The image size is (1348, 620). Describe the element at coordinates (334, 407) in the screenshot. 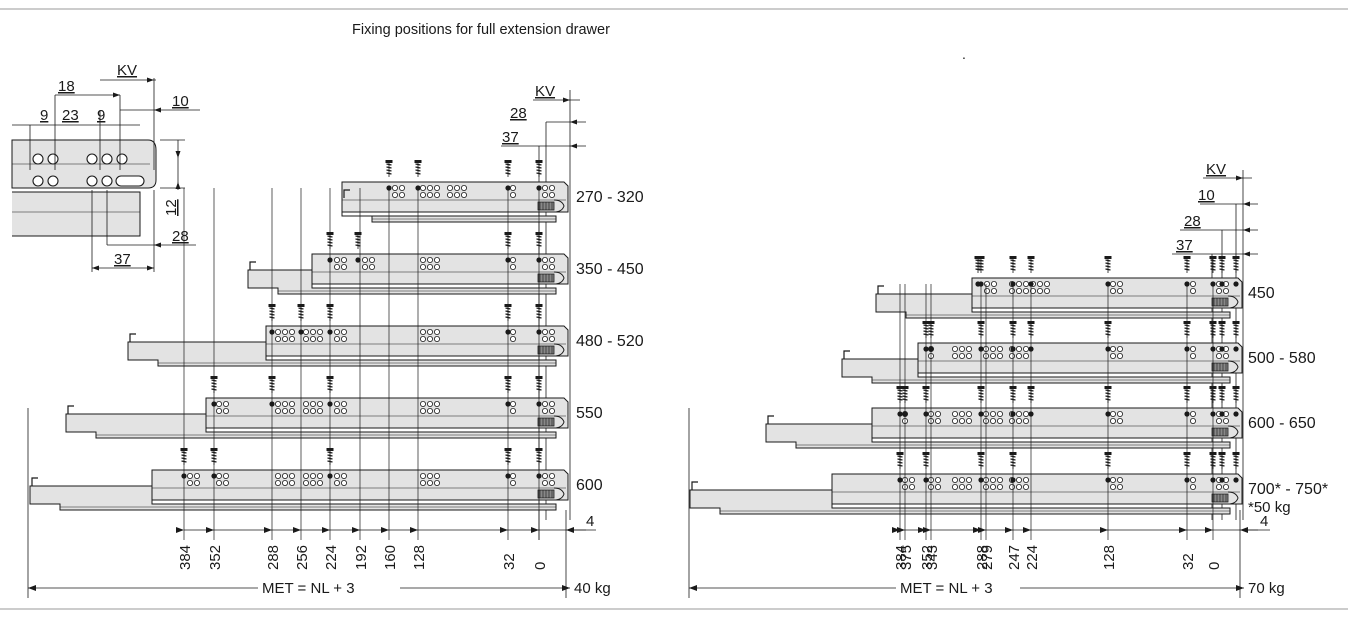

I see `drawer-rail: 550` at that location.